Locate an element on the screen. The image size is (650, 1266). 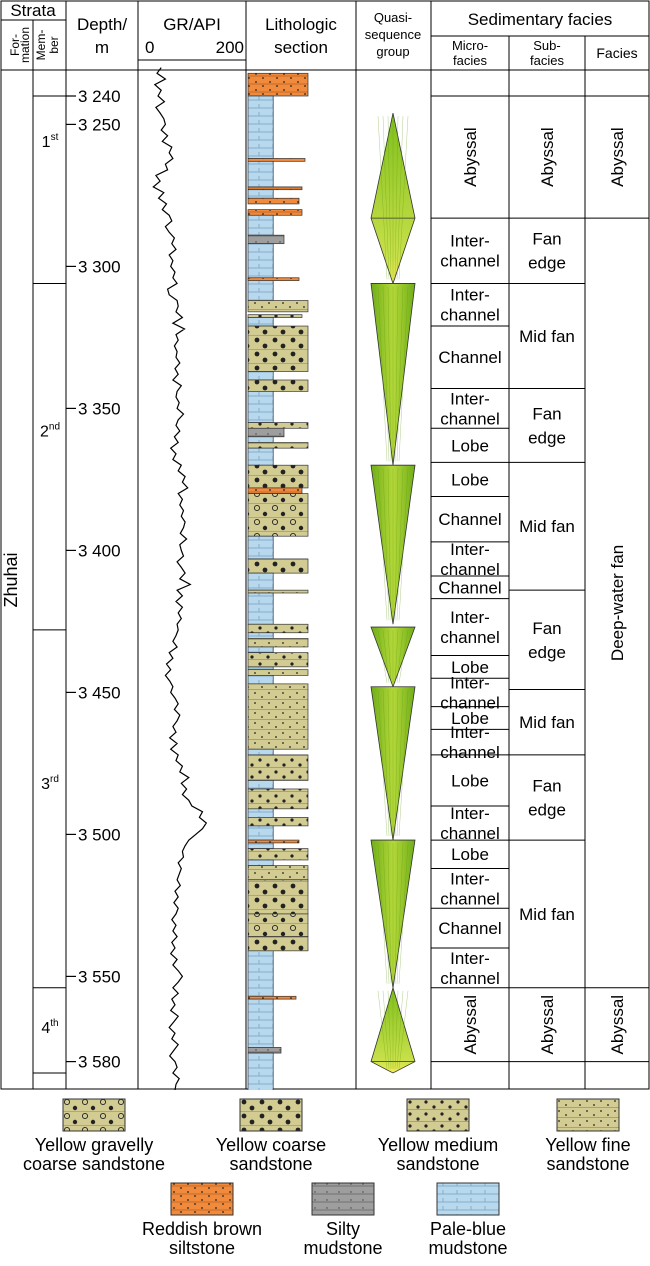
member-label: 2nd is located at coordinates (50, 431).